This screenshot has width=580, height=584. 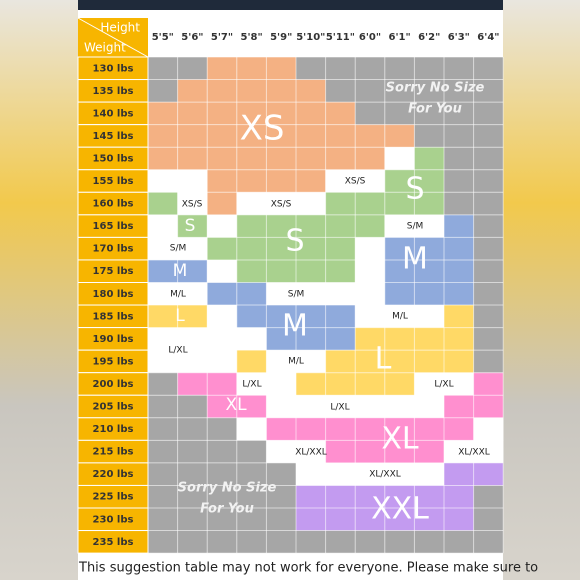 I want to click on size-label: L, so click(x=383, y=359).